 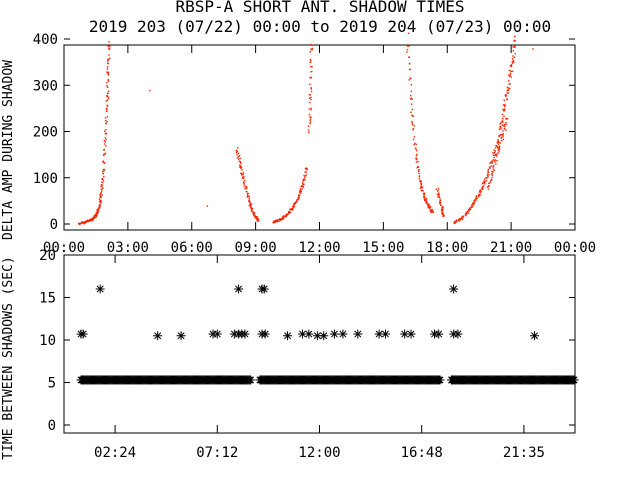 What do you see at coordinates (45, 179) in the screenshot?
I see `top-y-tick-label: 100` at bounding box center [45, 179].